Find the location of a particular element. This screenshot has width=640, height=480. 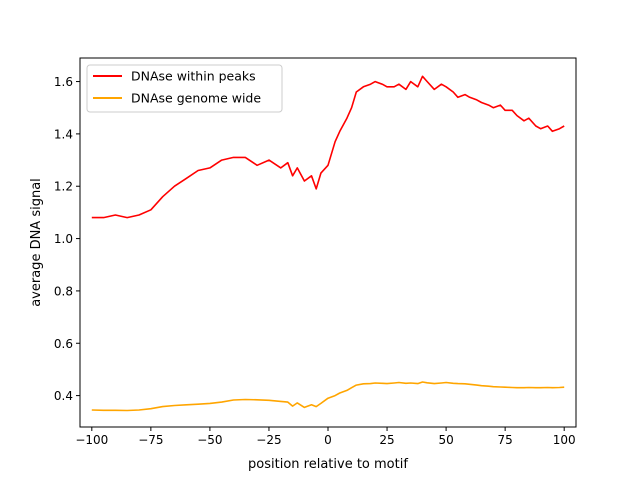

x-tick-label: −100 is located at coordinates (91, 440).